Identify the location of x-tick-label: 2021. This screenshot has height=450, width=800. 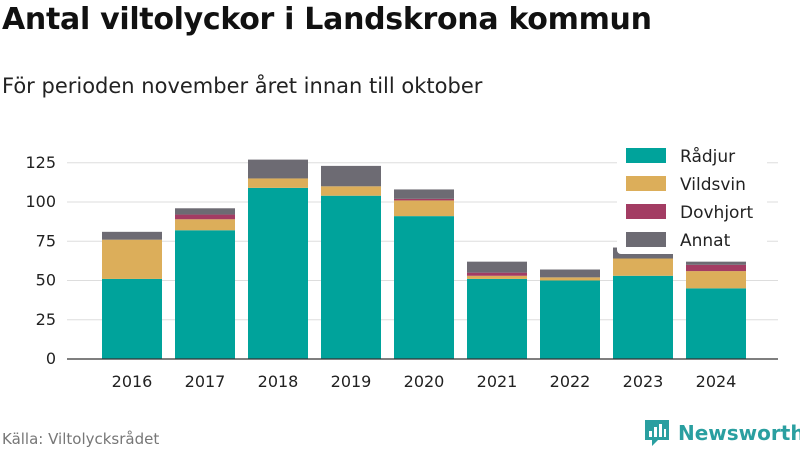
(497, 381).